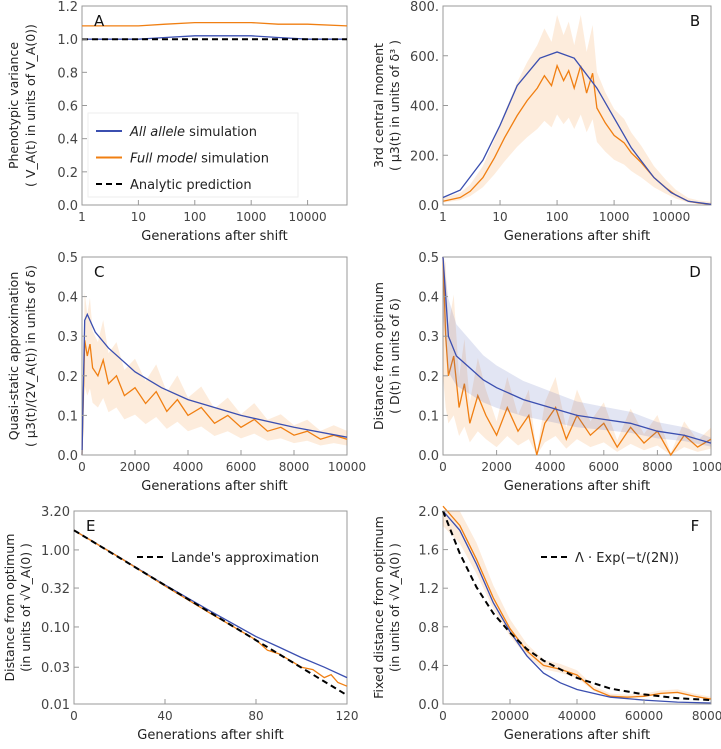  What do you see at coordinates (67, 40) in the screenshot?
I see `y-tick-label: 1.0` at bounding box center [67, 40].